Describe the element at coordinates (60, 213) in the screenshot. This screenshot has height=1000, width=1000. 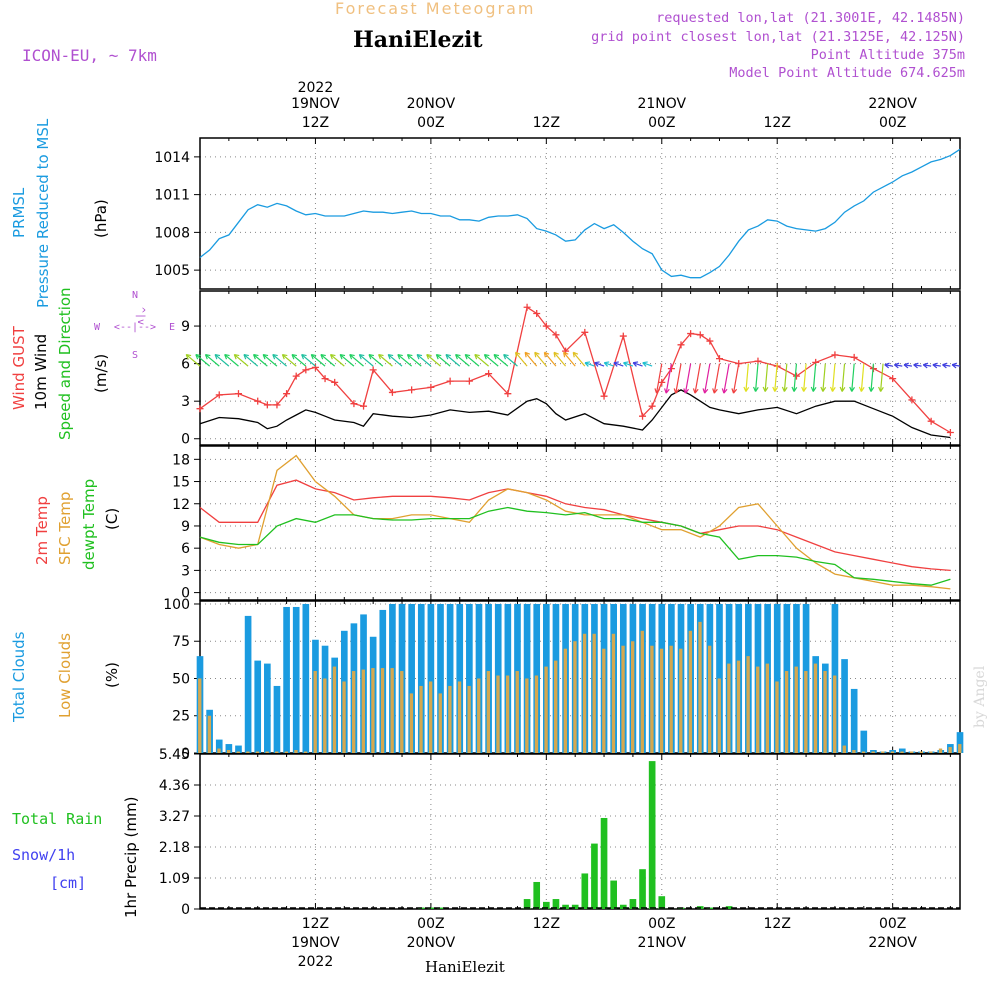
I see `pressure-labels: PRMSL Pressure Reduced to MSL (hPa)` at that location.